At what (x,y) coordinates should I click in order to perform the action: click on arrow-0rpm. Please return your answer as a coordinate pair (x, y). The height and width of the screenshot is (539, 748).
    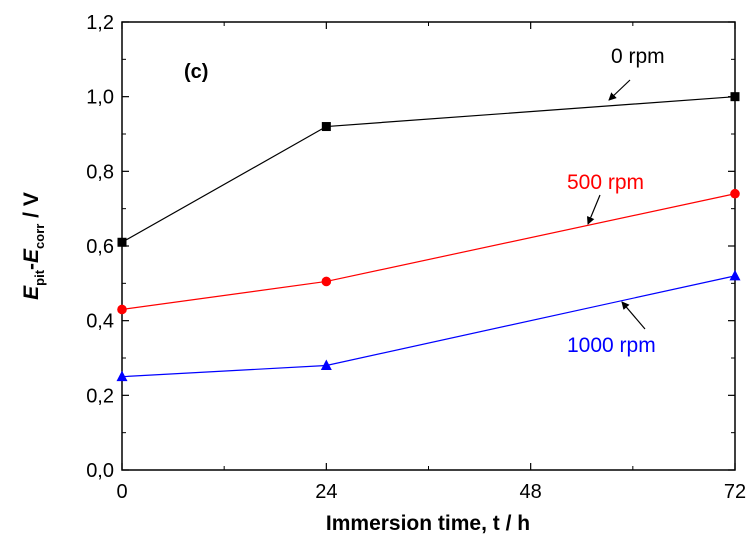
    Looking at the image, I should click on (619, 90).